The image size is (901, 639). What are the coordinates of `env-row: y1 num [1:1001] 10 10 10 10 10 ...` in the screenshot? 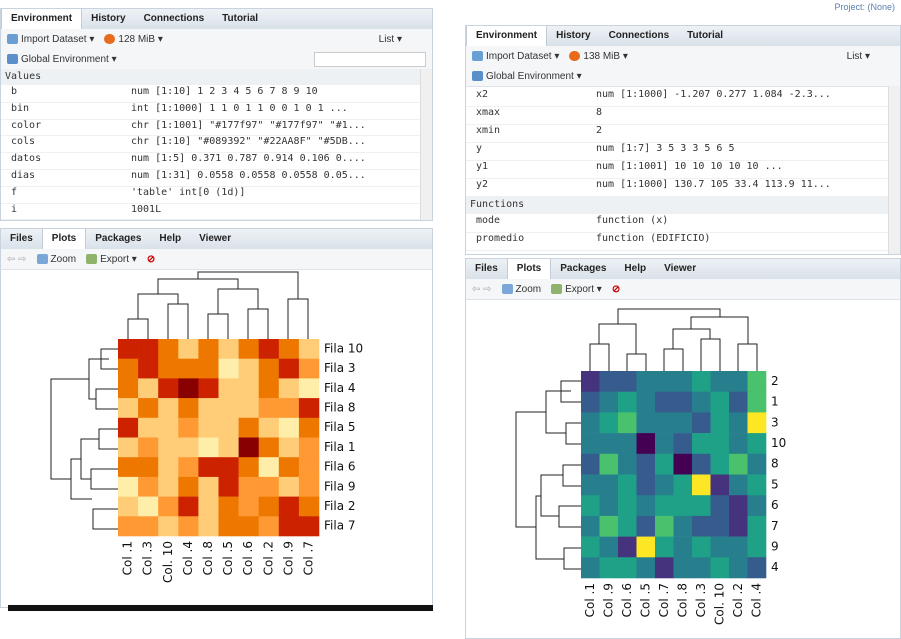 It's located at (677, 169).